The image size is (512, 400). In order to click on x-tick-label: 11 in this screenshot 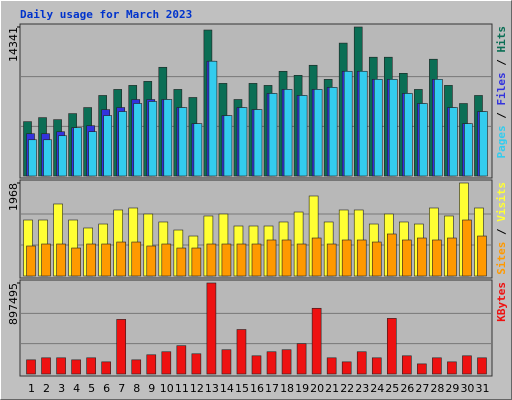, I will do `click(182, 388)`.